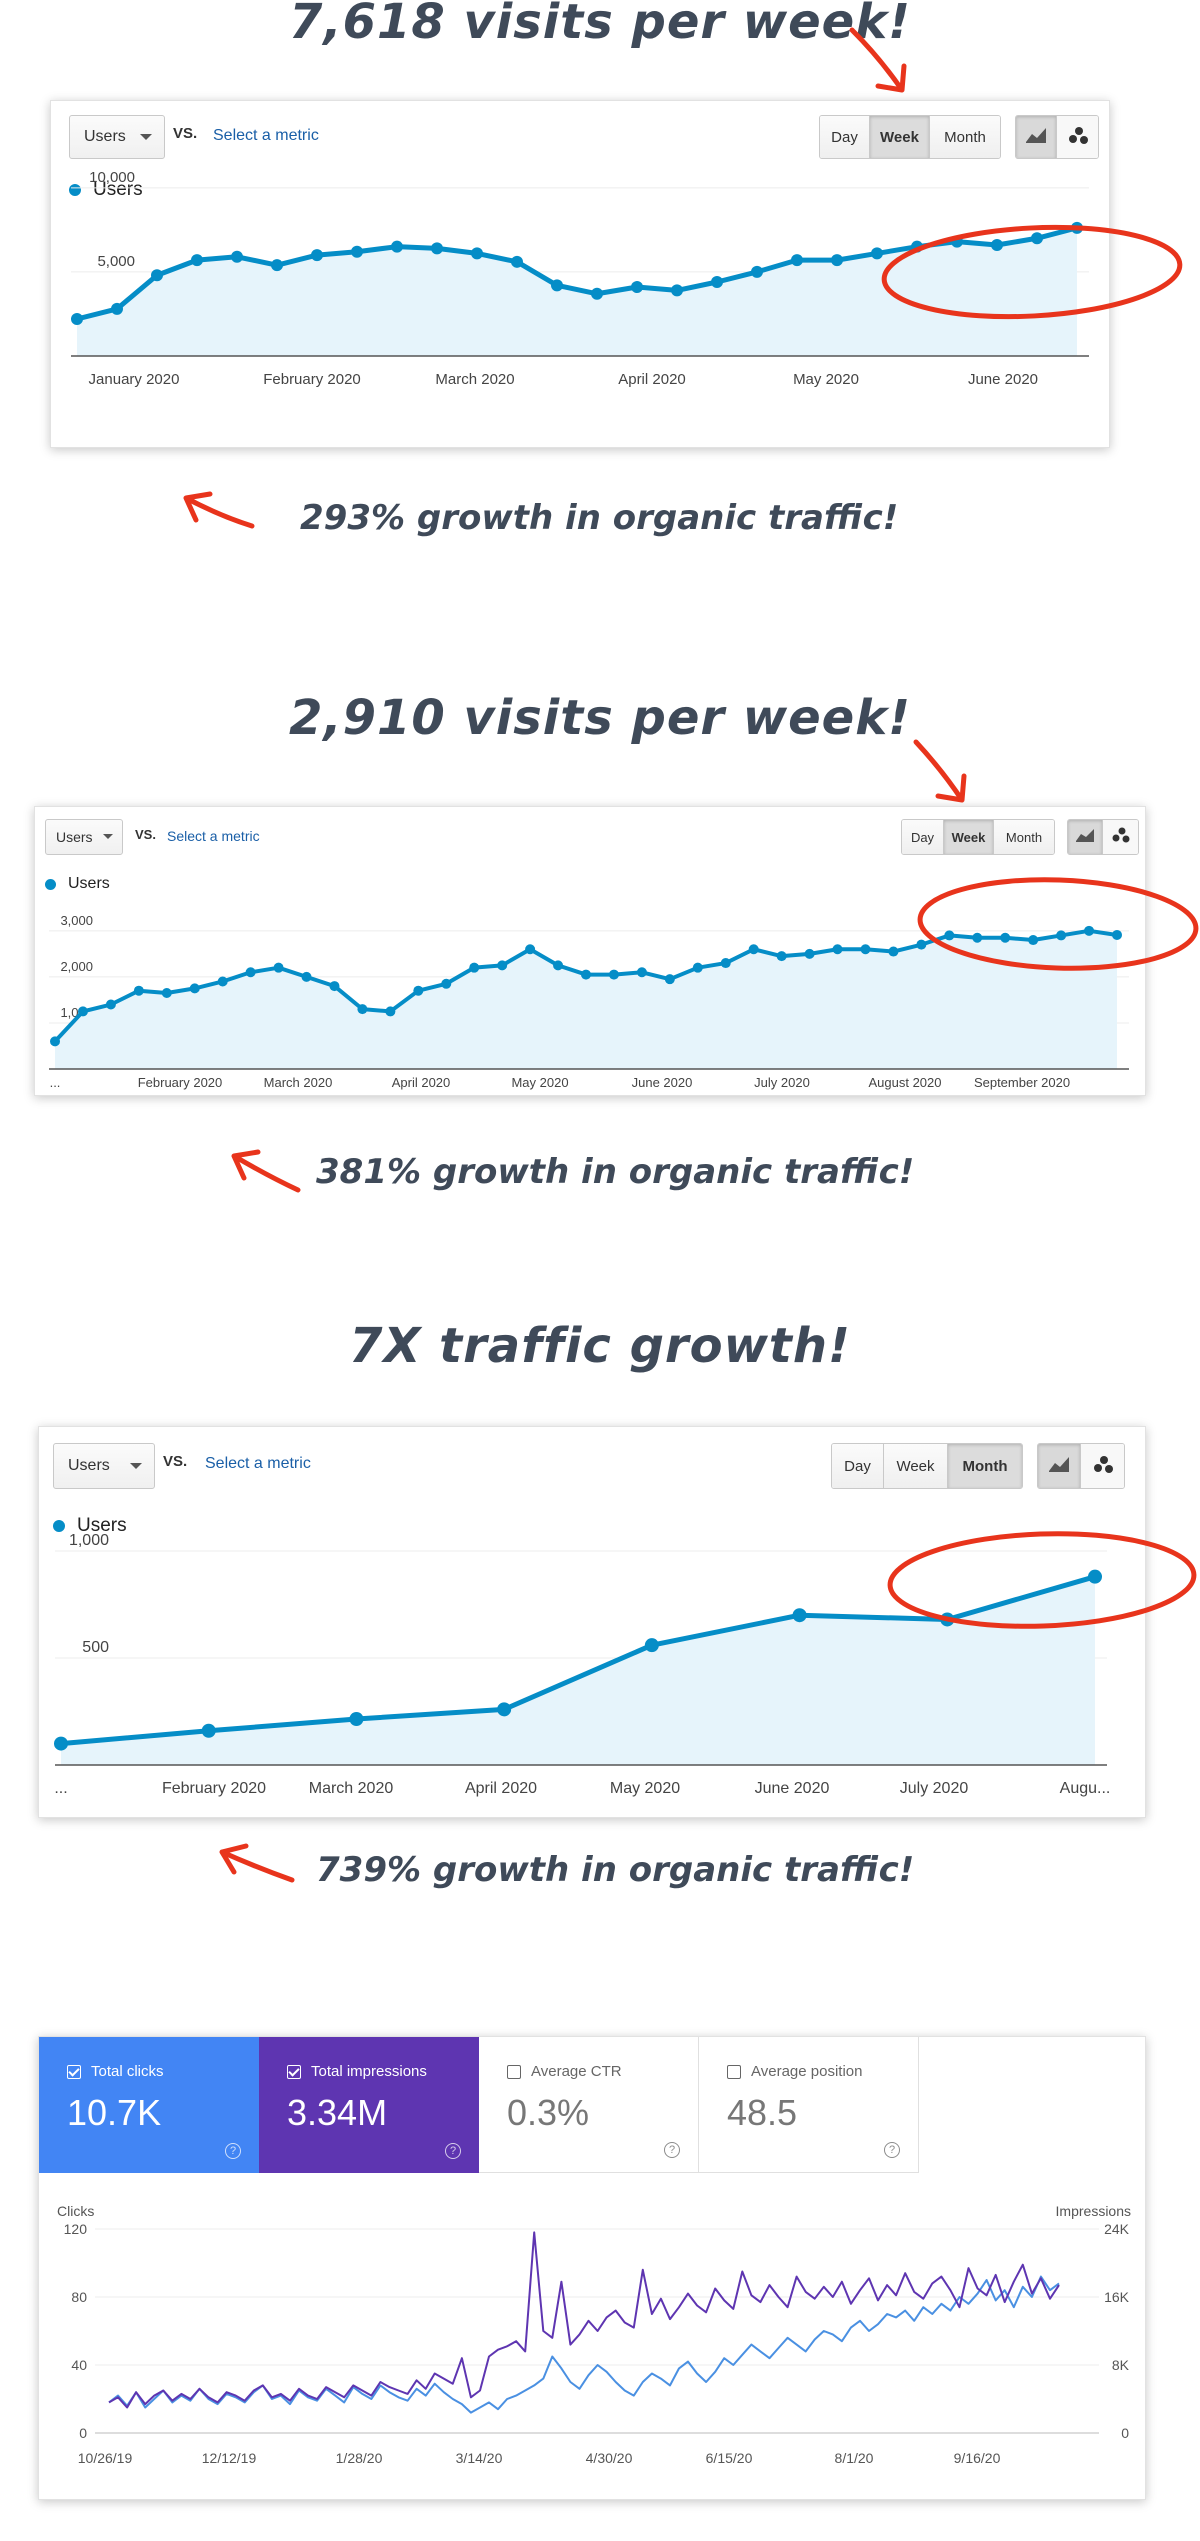  What do you see at coordinates (76, 966) in the screenshot?
I see `y-tick-label: 2,000` at bounding box center [76, 966].